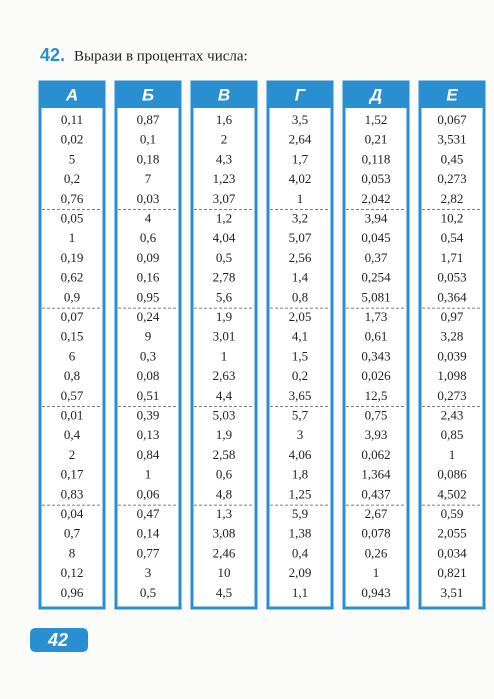 The width and height of the screenshot is (494, 699). Describe the element at coordinates (224, 198) in the screenshot. I see `cell-value: 3,07` at that location.